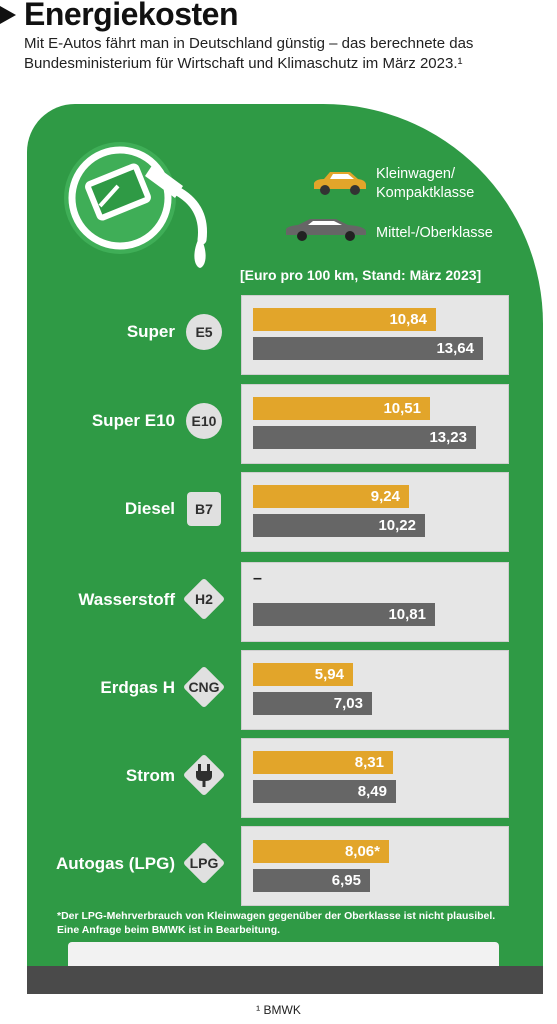 The width and height of the screenshot is (557, 1024). I want to click on badge-b7: B7, so click(204, 509).